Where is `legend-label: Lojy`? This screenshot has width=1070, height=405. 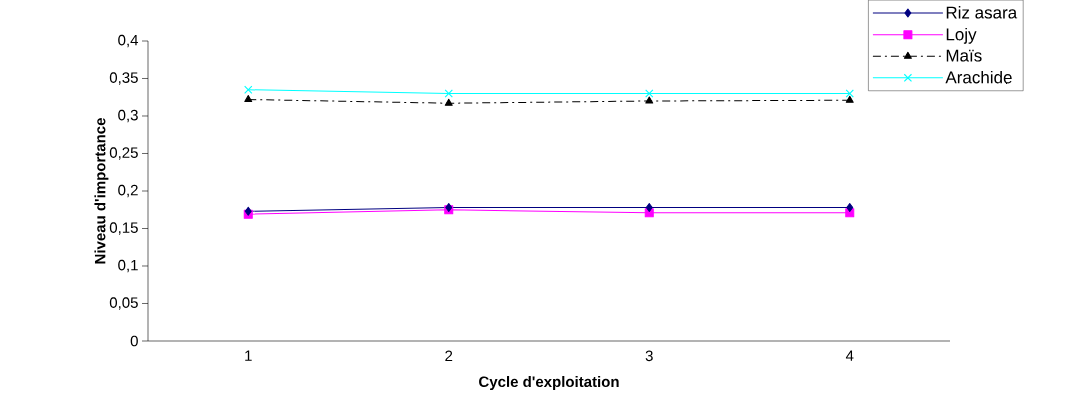
legend-label: Lojy is located at coordinates (961, 35).